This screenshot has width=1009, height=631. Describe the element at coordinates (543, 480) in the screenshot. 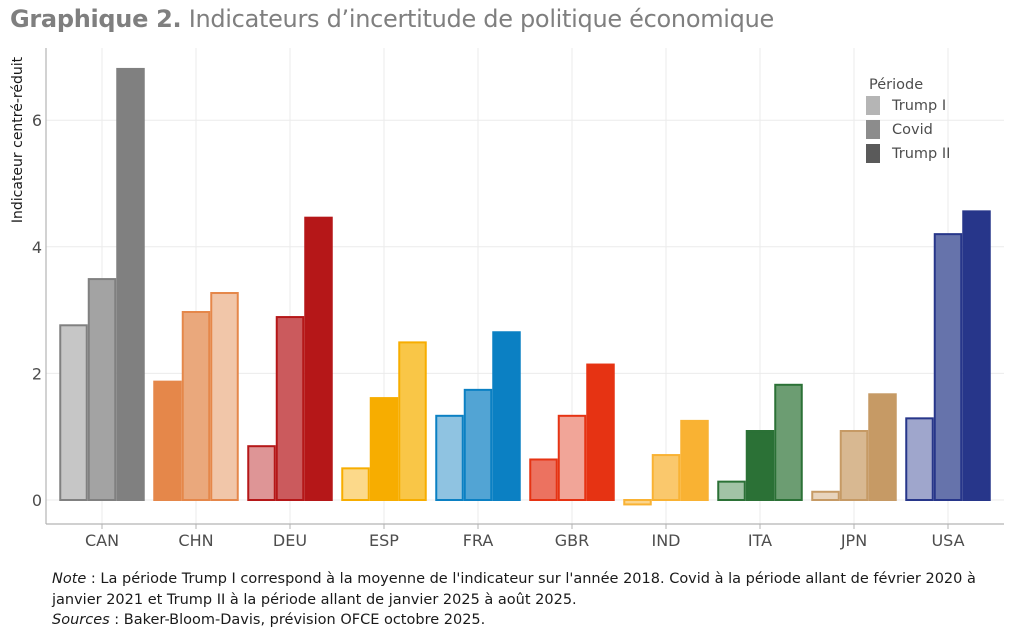

I see `bar-gbr-trump-i` at that location.